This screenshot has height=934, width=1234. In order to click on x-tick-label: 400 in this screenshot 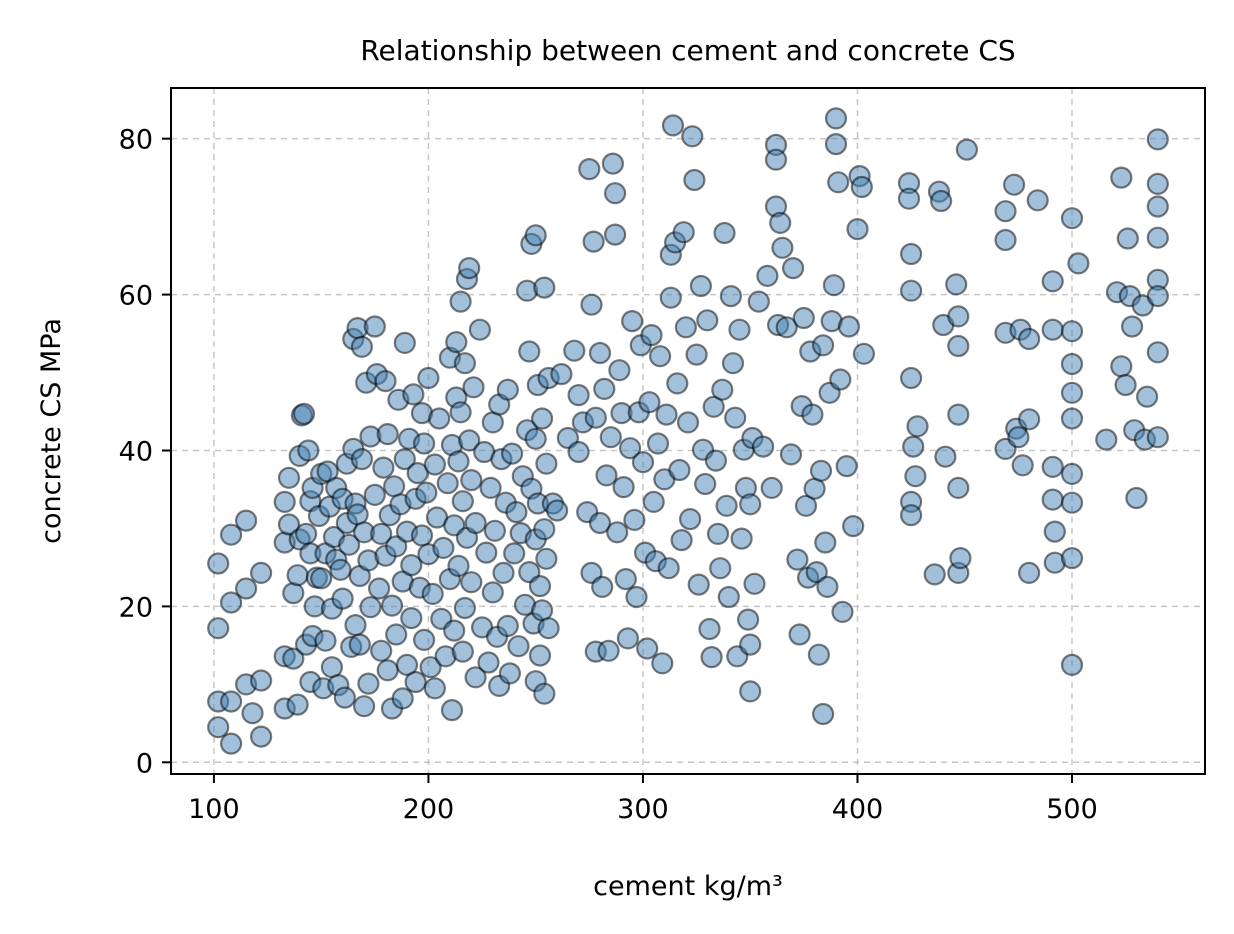, I will do `click(858, 809)`.